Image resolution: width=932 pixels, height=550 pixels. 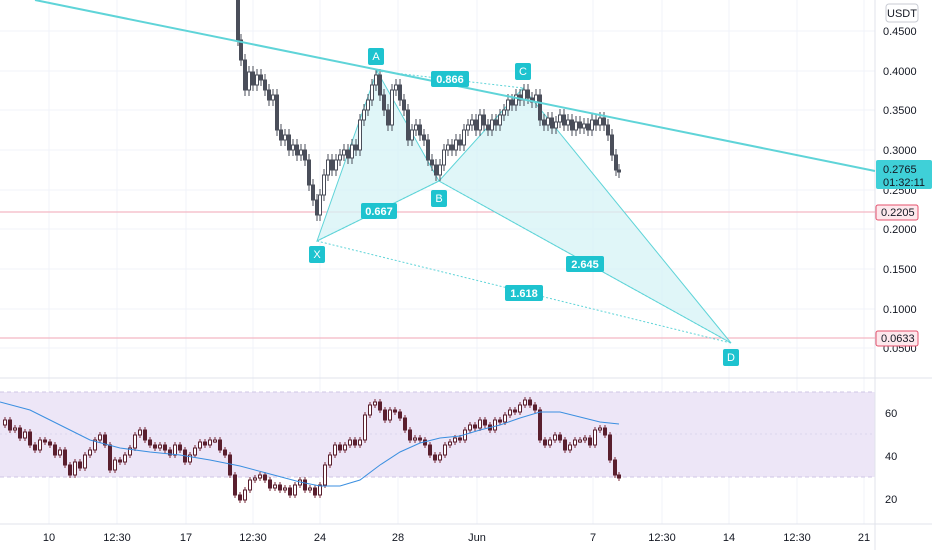 I want to click on pattern-leg-xb-dotted, so click(x=378, y=211).